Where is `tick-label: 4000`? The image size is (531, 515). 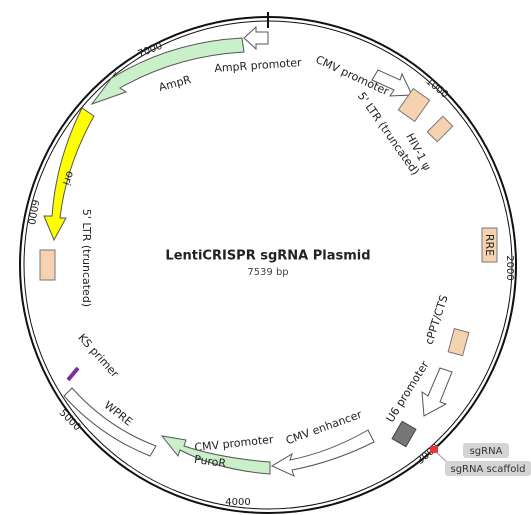
tick-label: 4000 is located at coordinates (237, 502).